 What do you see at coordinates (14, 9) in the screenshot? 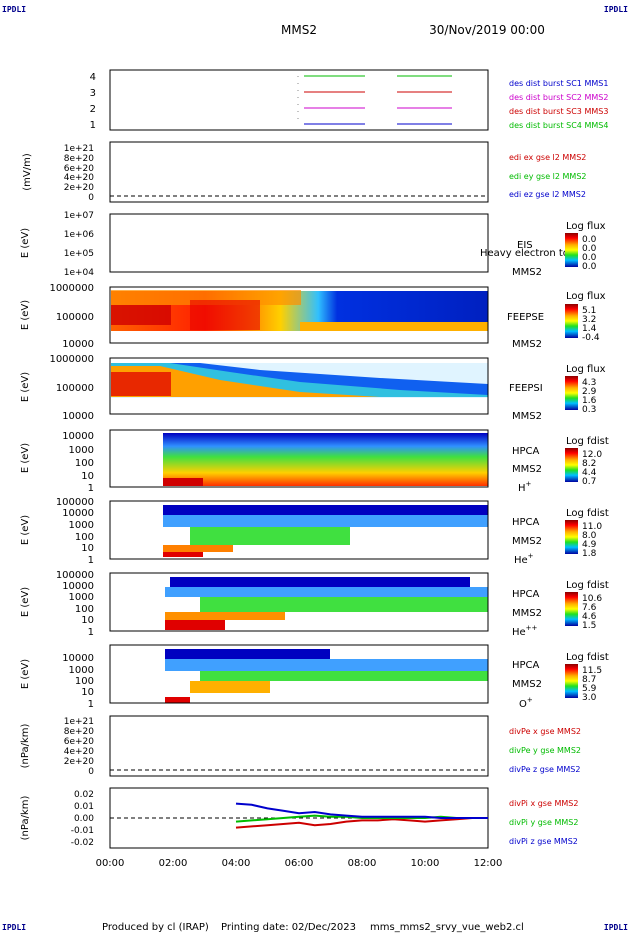
I see `corner-tag-top-left: IPDLI` at bounding box center [14, 9].